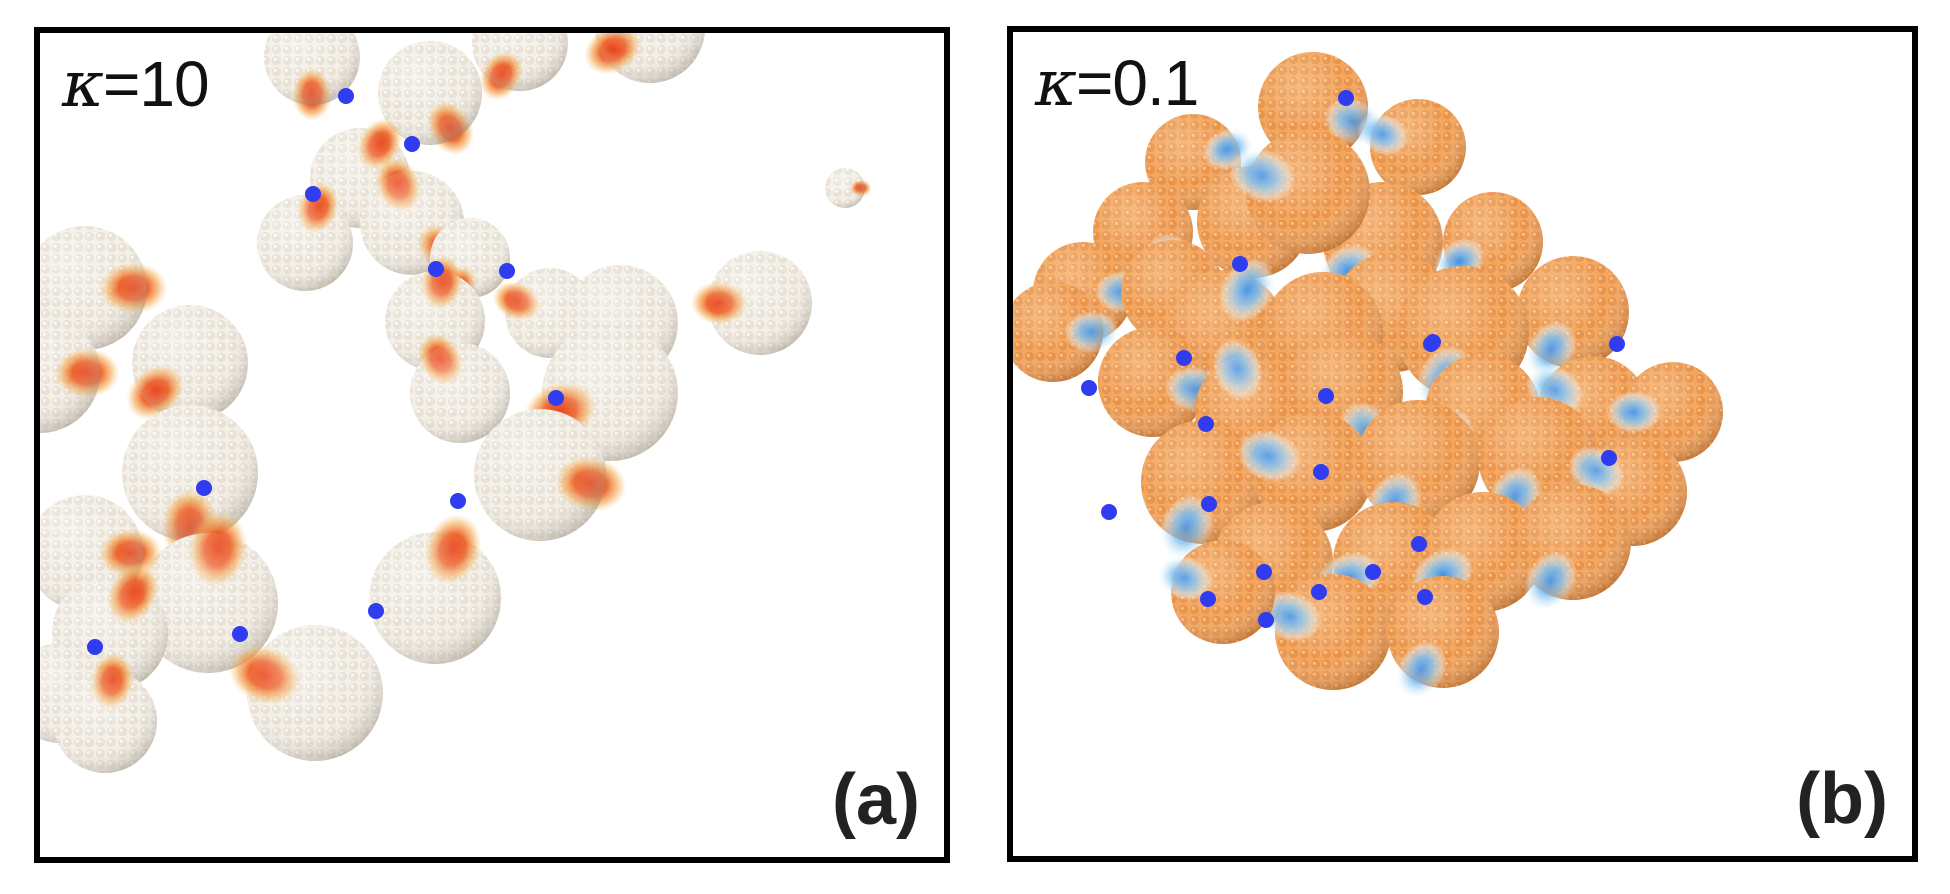 The width and height of the screenshot is (1950, 894). What do you see at coordinates (136, 85) in the screenshot?
I see `kappa-label-a: κ=10` at bounding box center [136, 85].